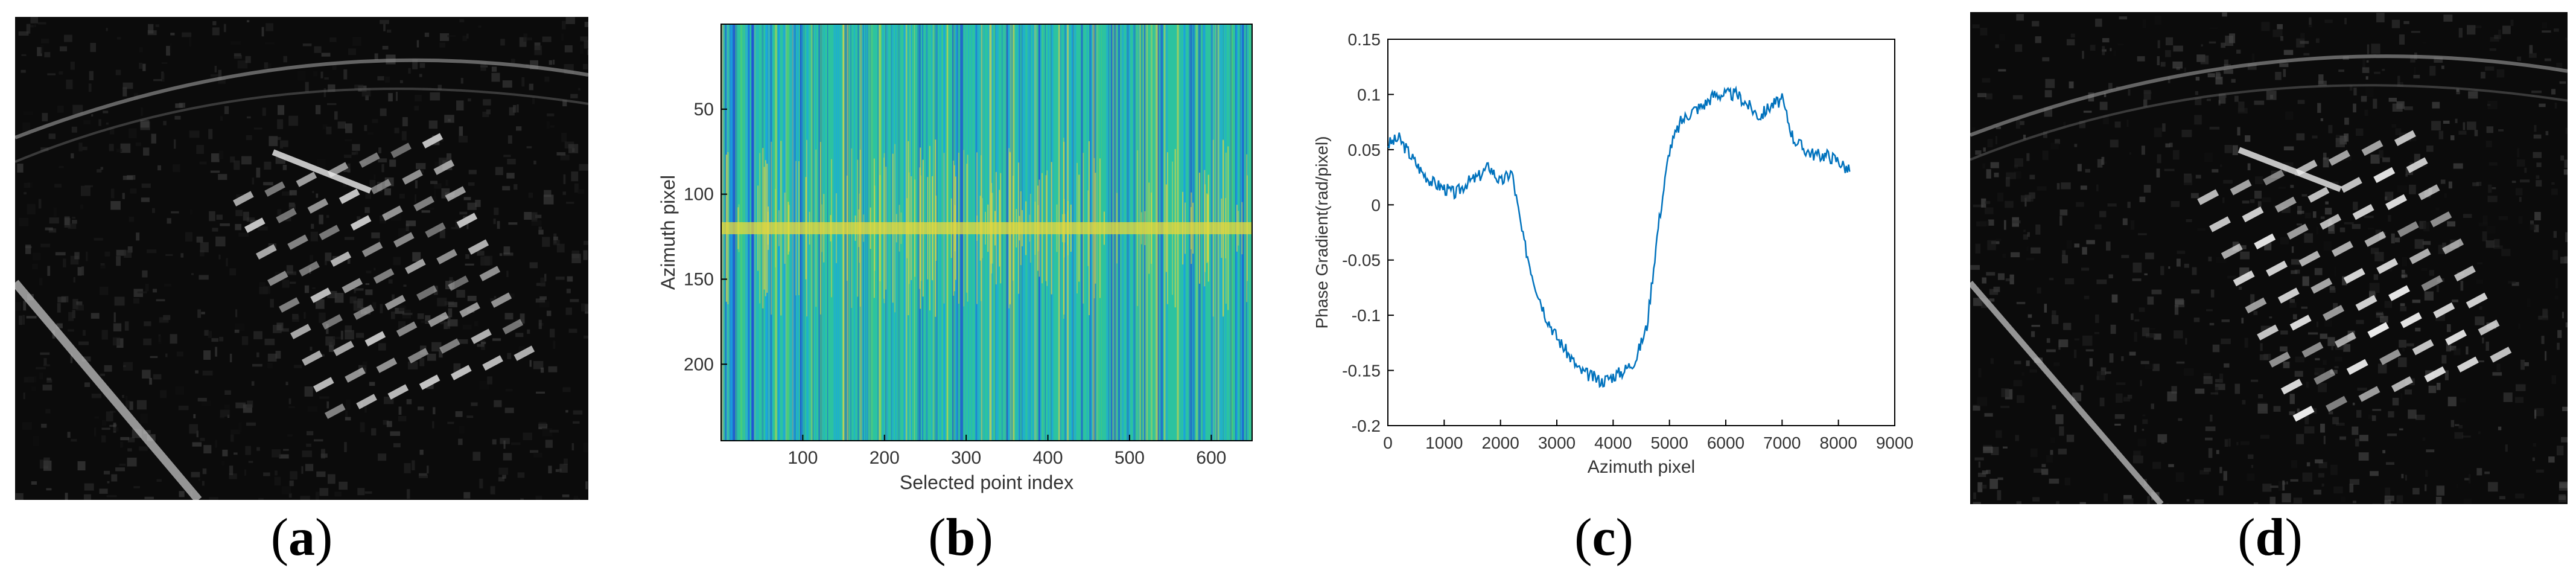 Image resolution: width=2576 pixels, height=582 pixels. Describe the element at coordinates (1048, 458) in the screenshot. I see `heatmap-xtick-label: 400` at that location.